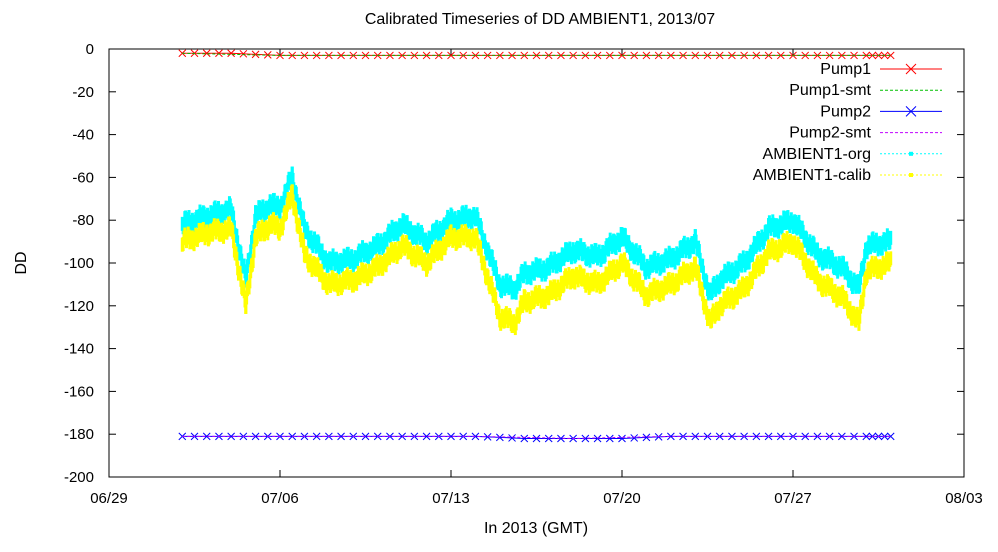 The width and height of the screenshot is (998, 552). I want to click on series-pump2-smt, so click(536, 437).